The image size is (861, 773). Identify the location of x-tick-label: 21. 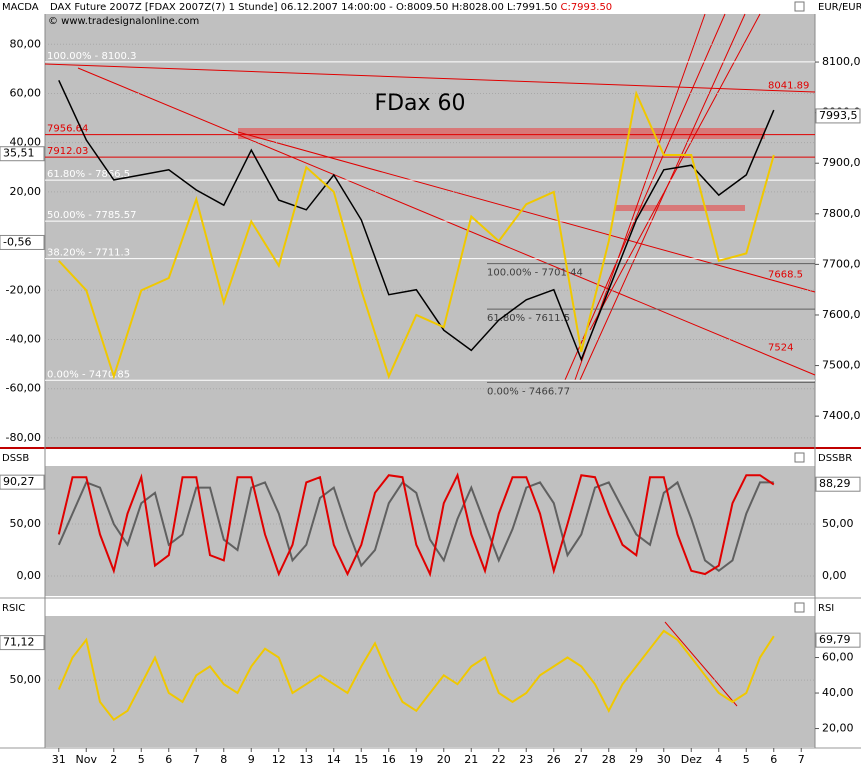
(471, 759).